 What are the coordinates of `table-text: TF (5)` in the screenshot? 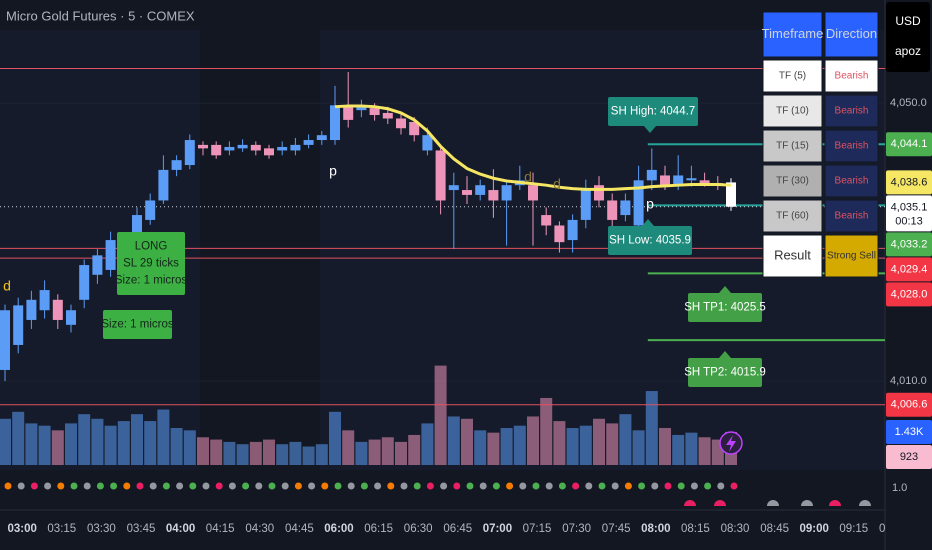 It's located at (792, 76).